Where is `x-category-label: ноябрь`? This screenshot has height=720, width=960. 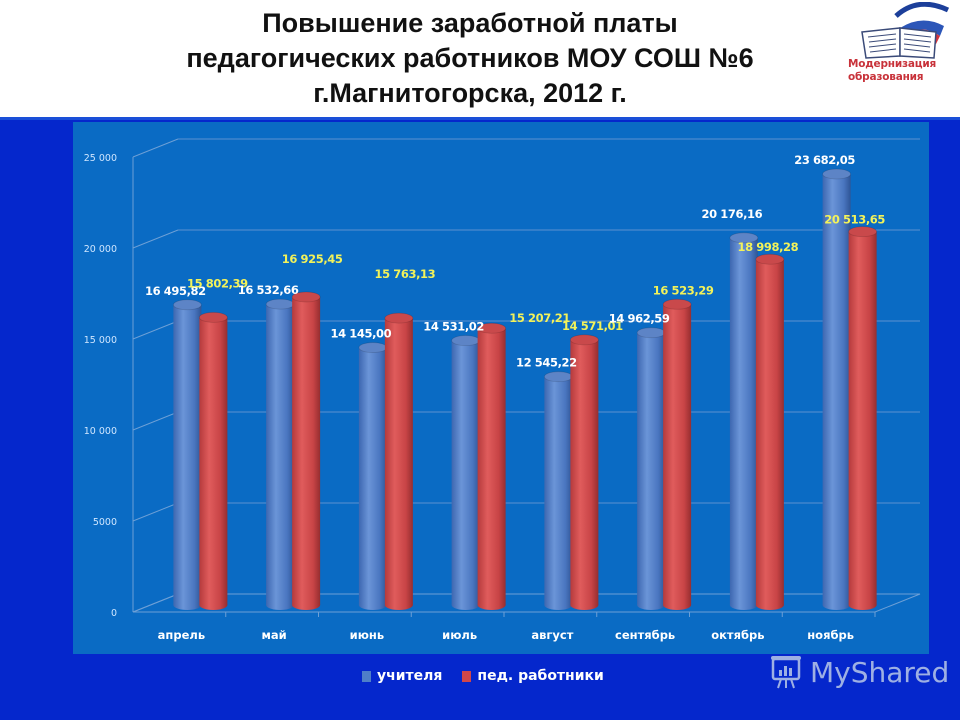
x-category-label: ноябрь is located at coordinates (830, 635).